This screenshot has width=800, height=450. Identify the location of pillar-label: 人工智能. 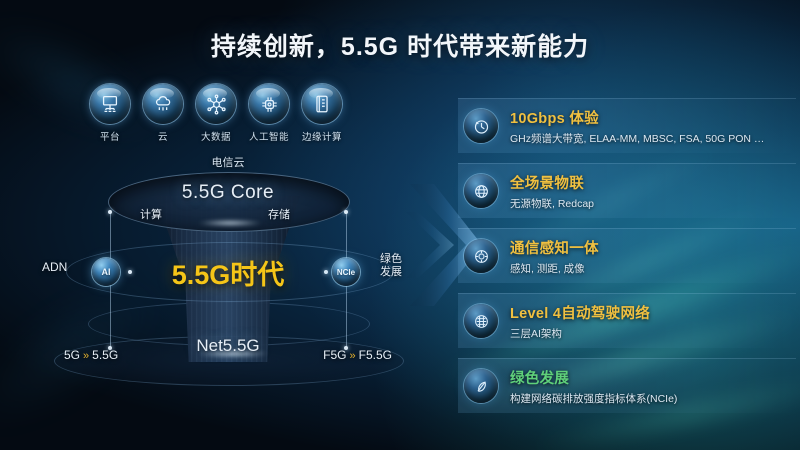
(268, 137).